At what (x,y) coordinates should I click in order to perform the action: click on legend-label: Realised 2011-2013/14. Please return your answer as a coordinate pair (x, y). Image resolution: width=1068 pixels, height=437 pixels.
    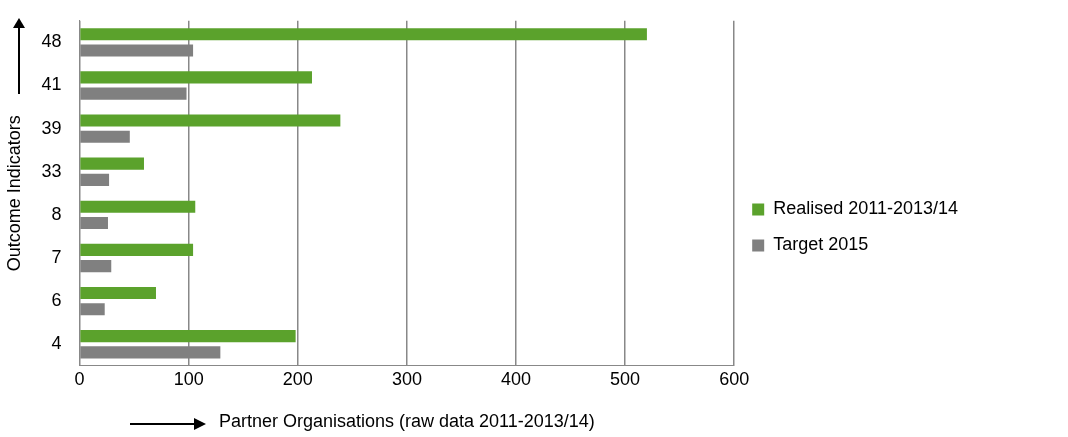
    Looking at the image, I should click on (865, 208).